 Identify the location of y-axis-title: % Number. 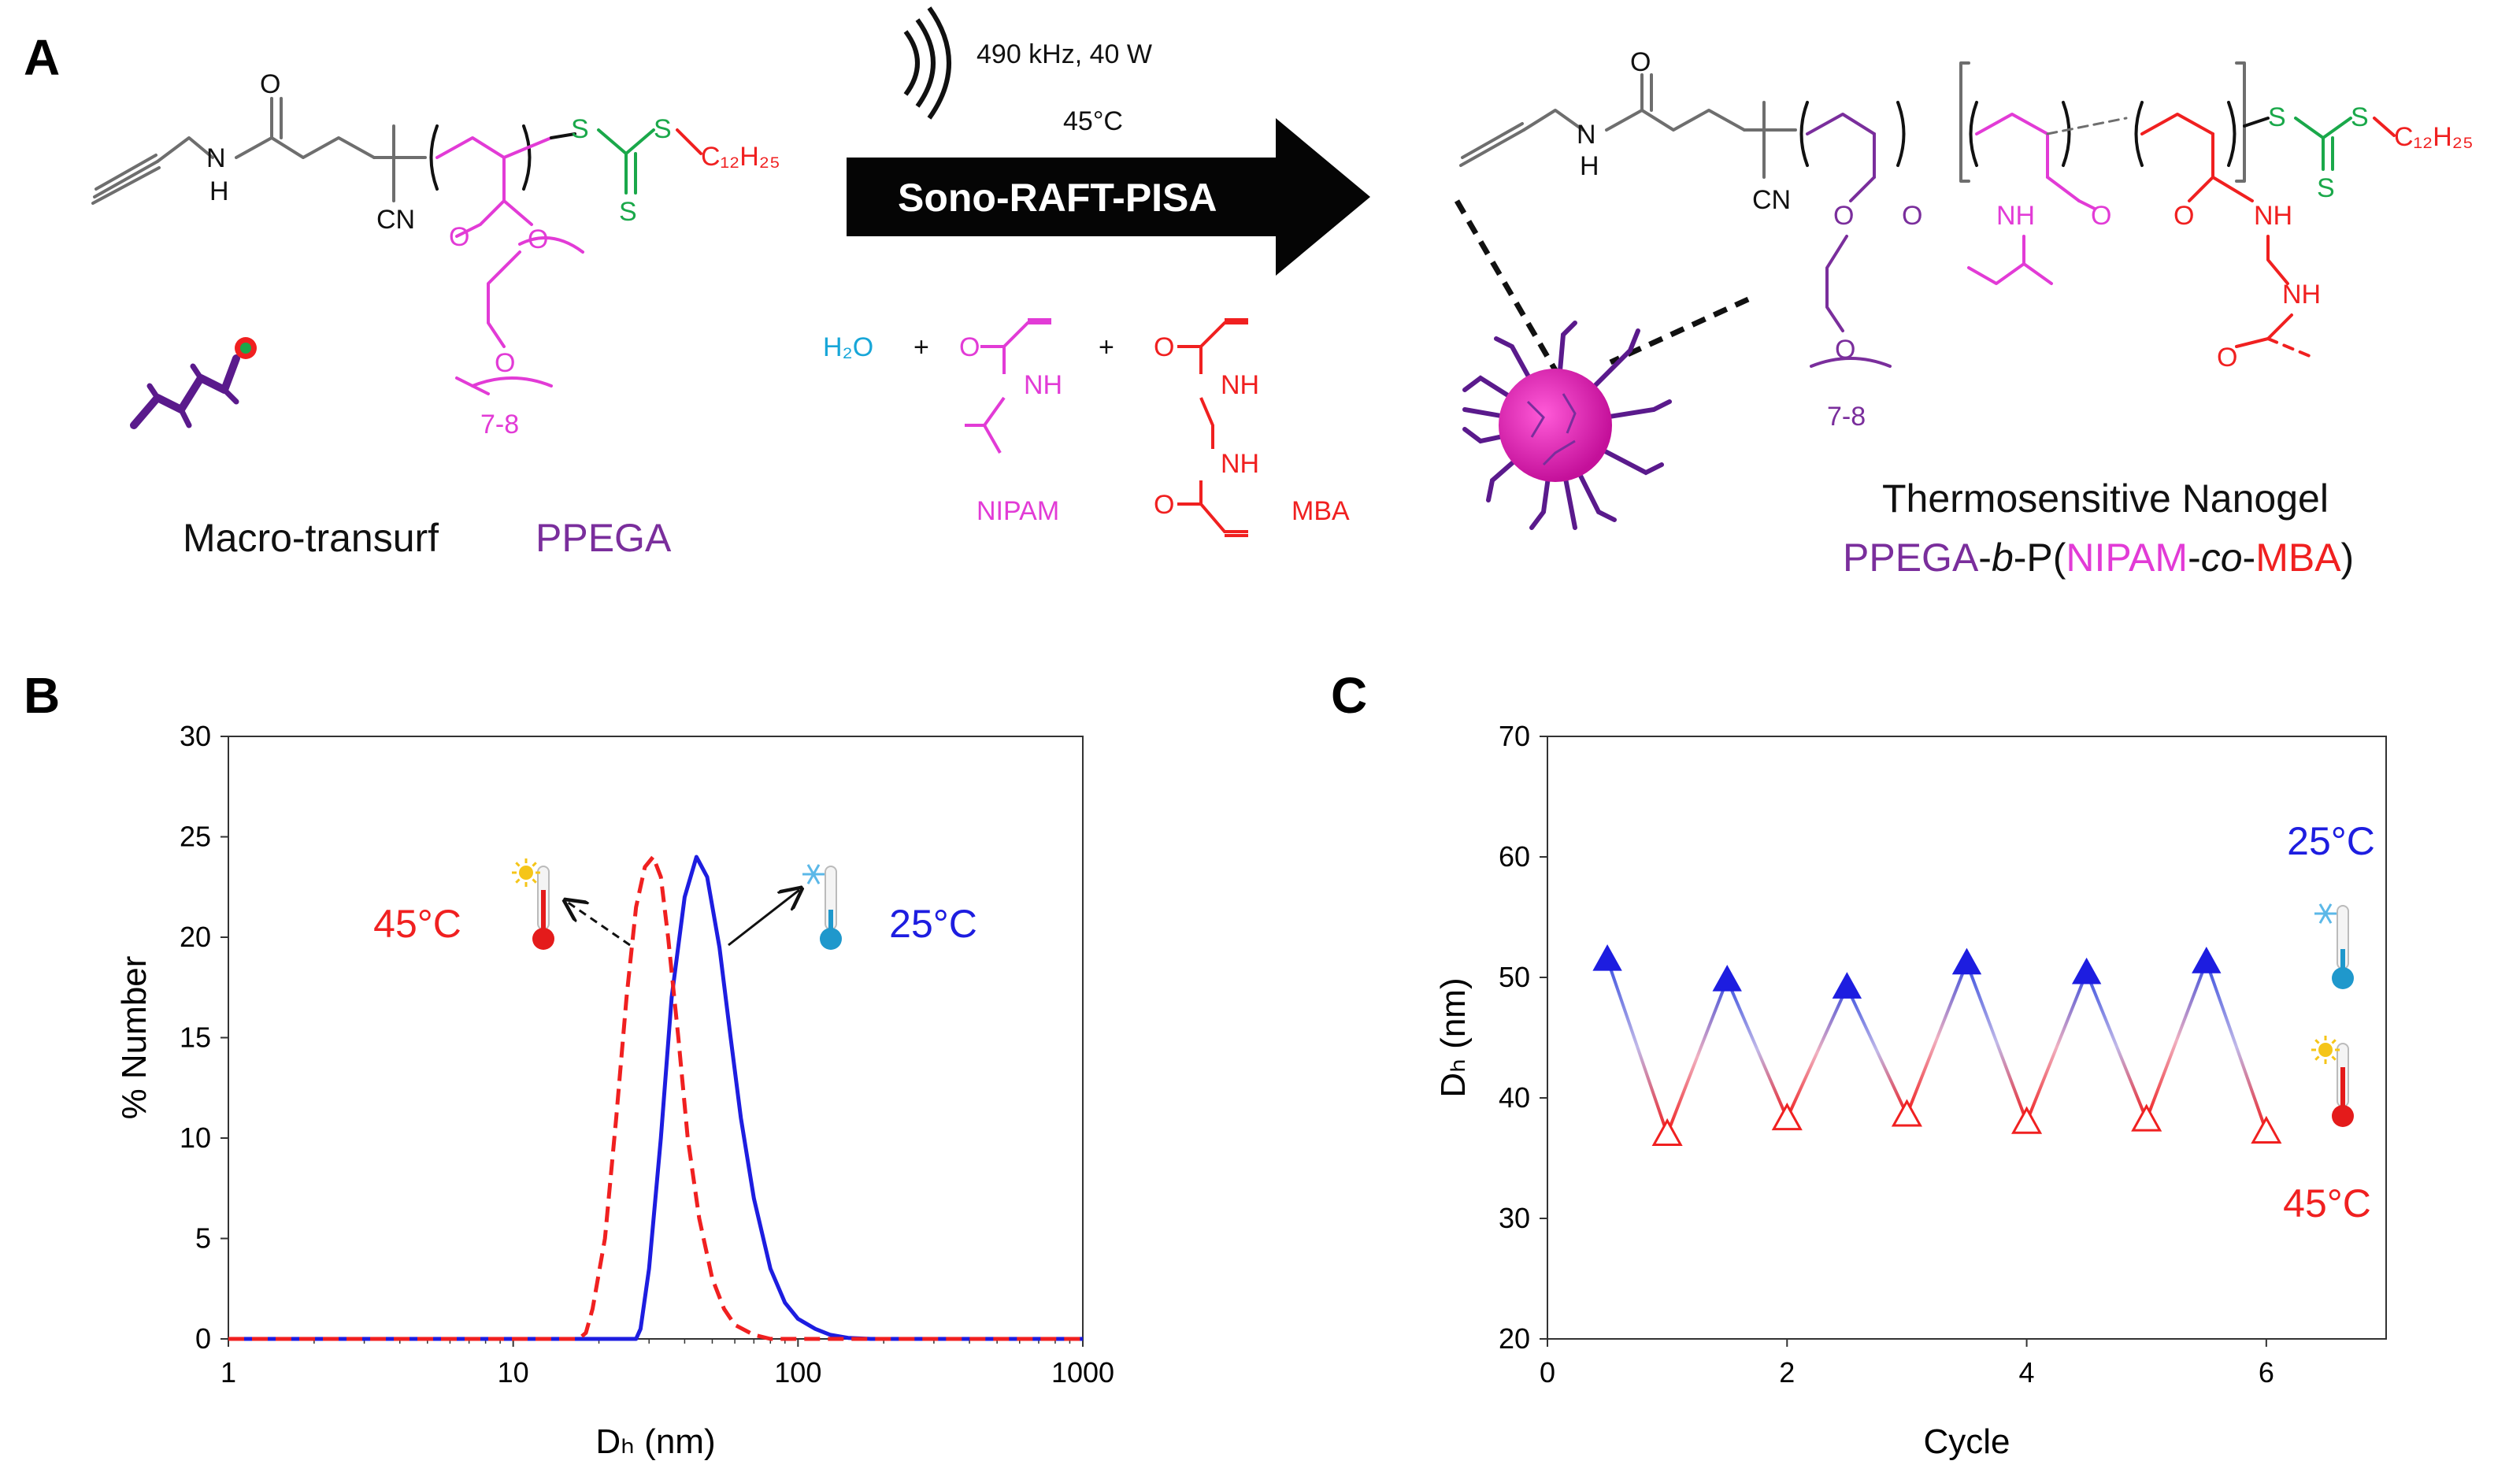
(134, 1038).